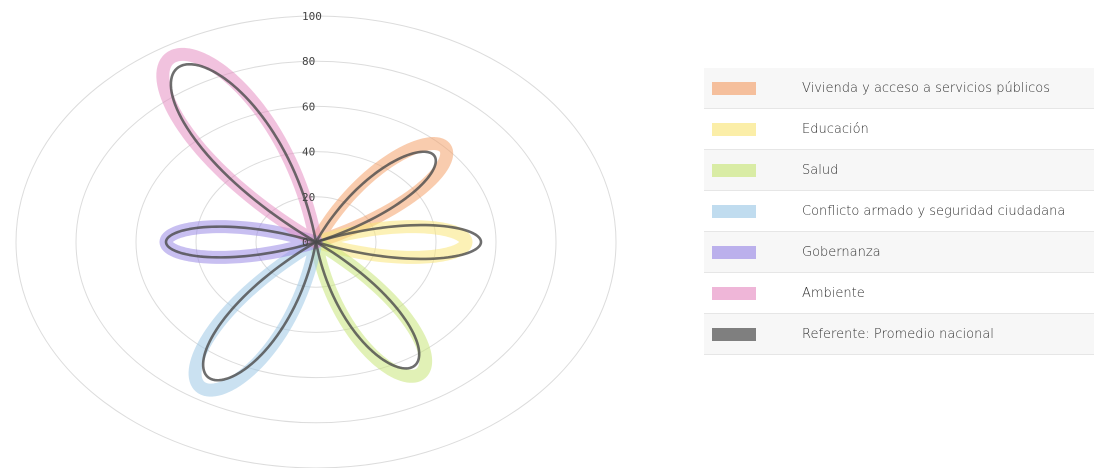 The image size is (1094, 468). I want to click on legend-item: Vivienda y acceso a servicios públicos, so click(899, 88).